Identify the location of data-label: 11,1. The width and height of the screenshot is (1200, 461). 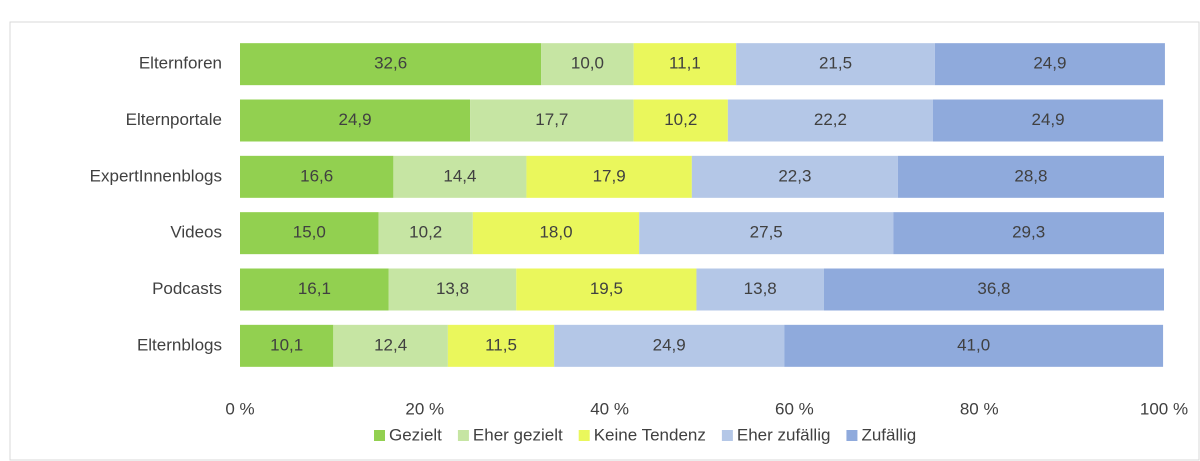
(685, 63).